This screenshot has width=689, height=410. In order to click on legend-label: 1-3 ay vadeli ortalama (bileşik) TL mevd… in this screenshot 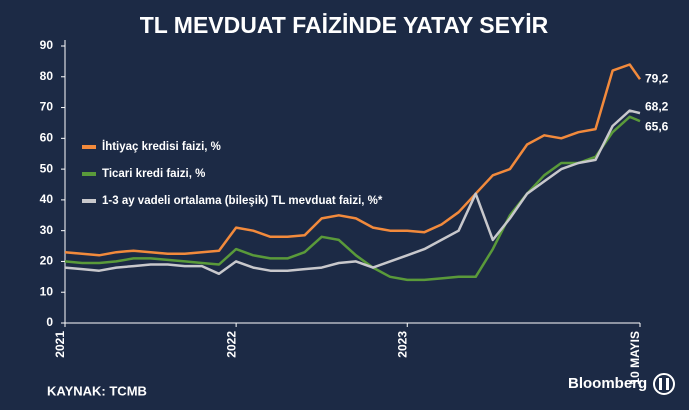, I will do `click(242, 201)`.